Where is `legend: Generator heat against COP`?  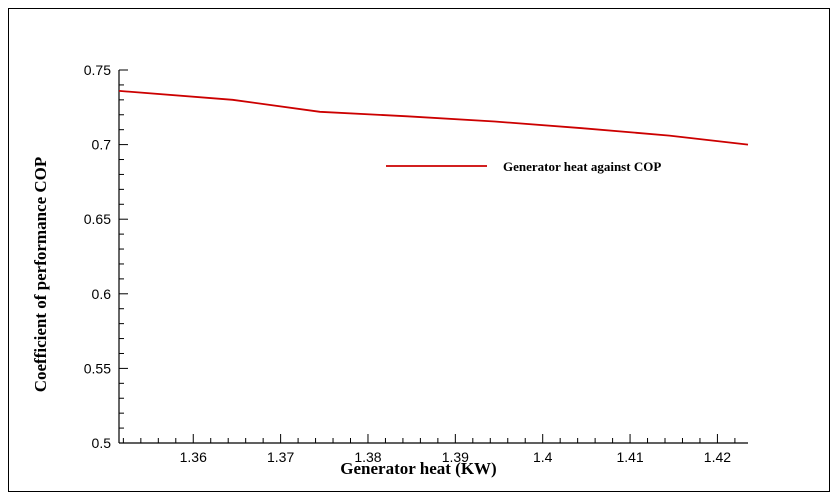
legend: Generator heat against COP is located at coordinates (523, 166).